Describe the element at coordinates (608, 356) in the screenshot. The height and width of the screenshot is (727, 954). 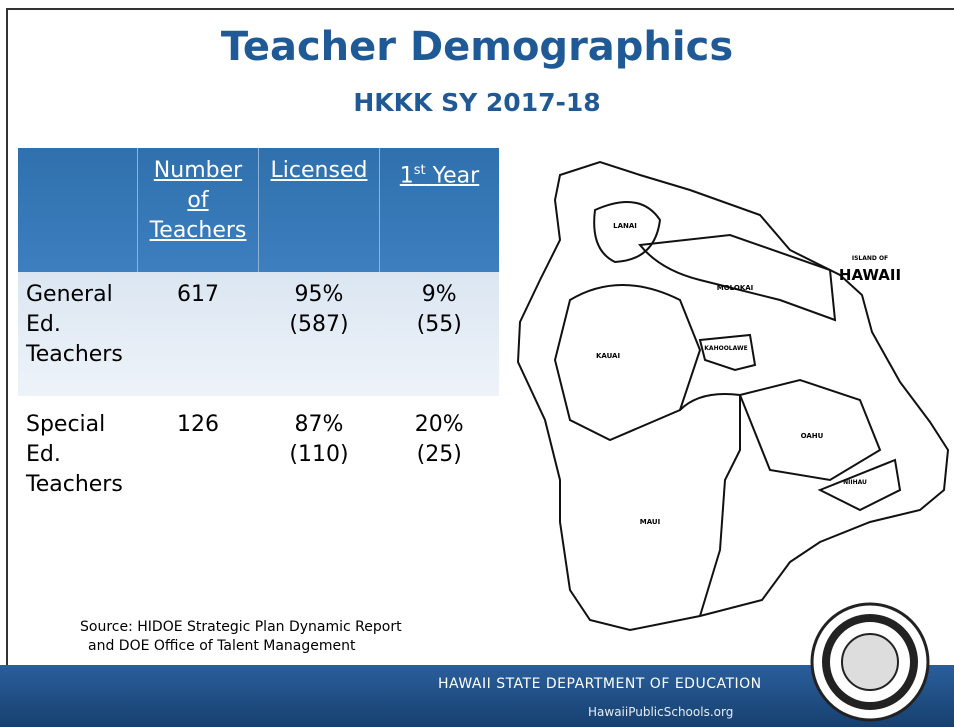
I see `region-label: KAUAI` at that location.